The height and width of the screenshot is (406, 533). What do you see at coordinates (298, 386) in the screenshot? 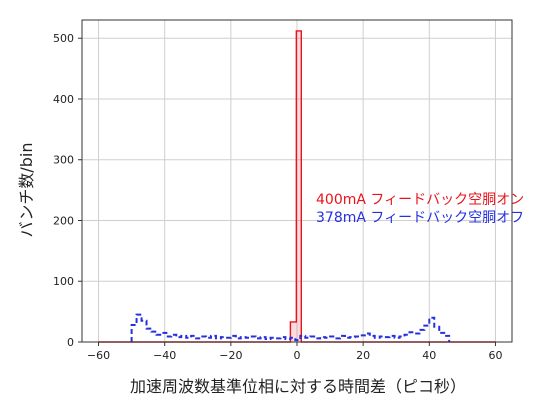
I see `x-axis-label: 加速周波数基準位相に対する時間差（ピコ秒）` at bounding box center [298, 386].